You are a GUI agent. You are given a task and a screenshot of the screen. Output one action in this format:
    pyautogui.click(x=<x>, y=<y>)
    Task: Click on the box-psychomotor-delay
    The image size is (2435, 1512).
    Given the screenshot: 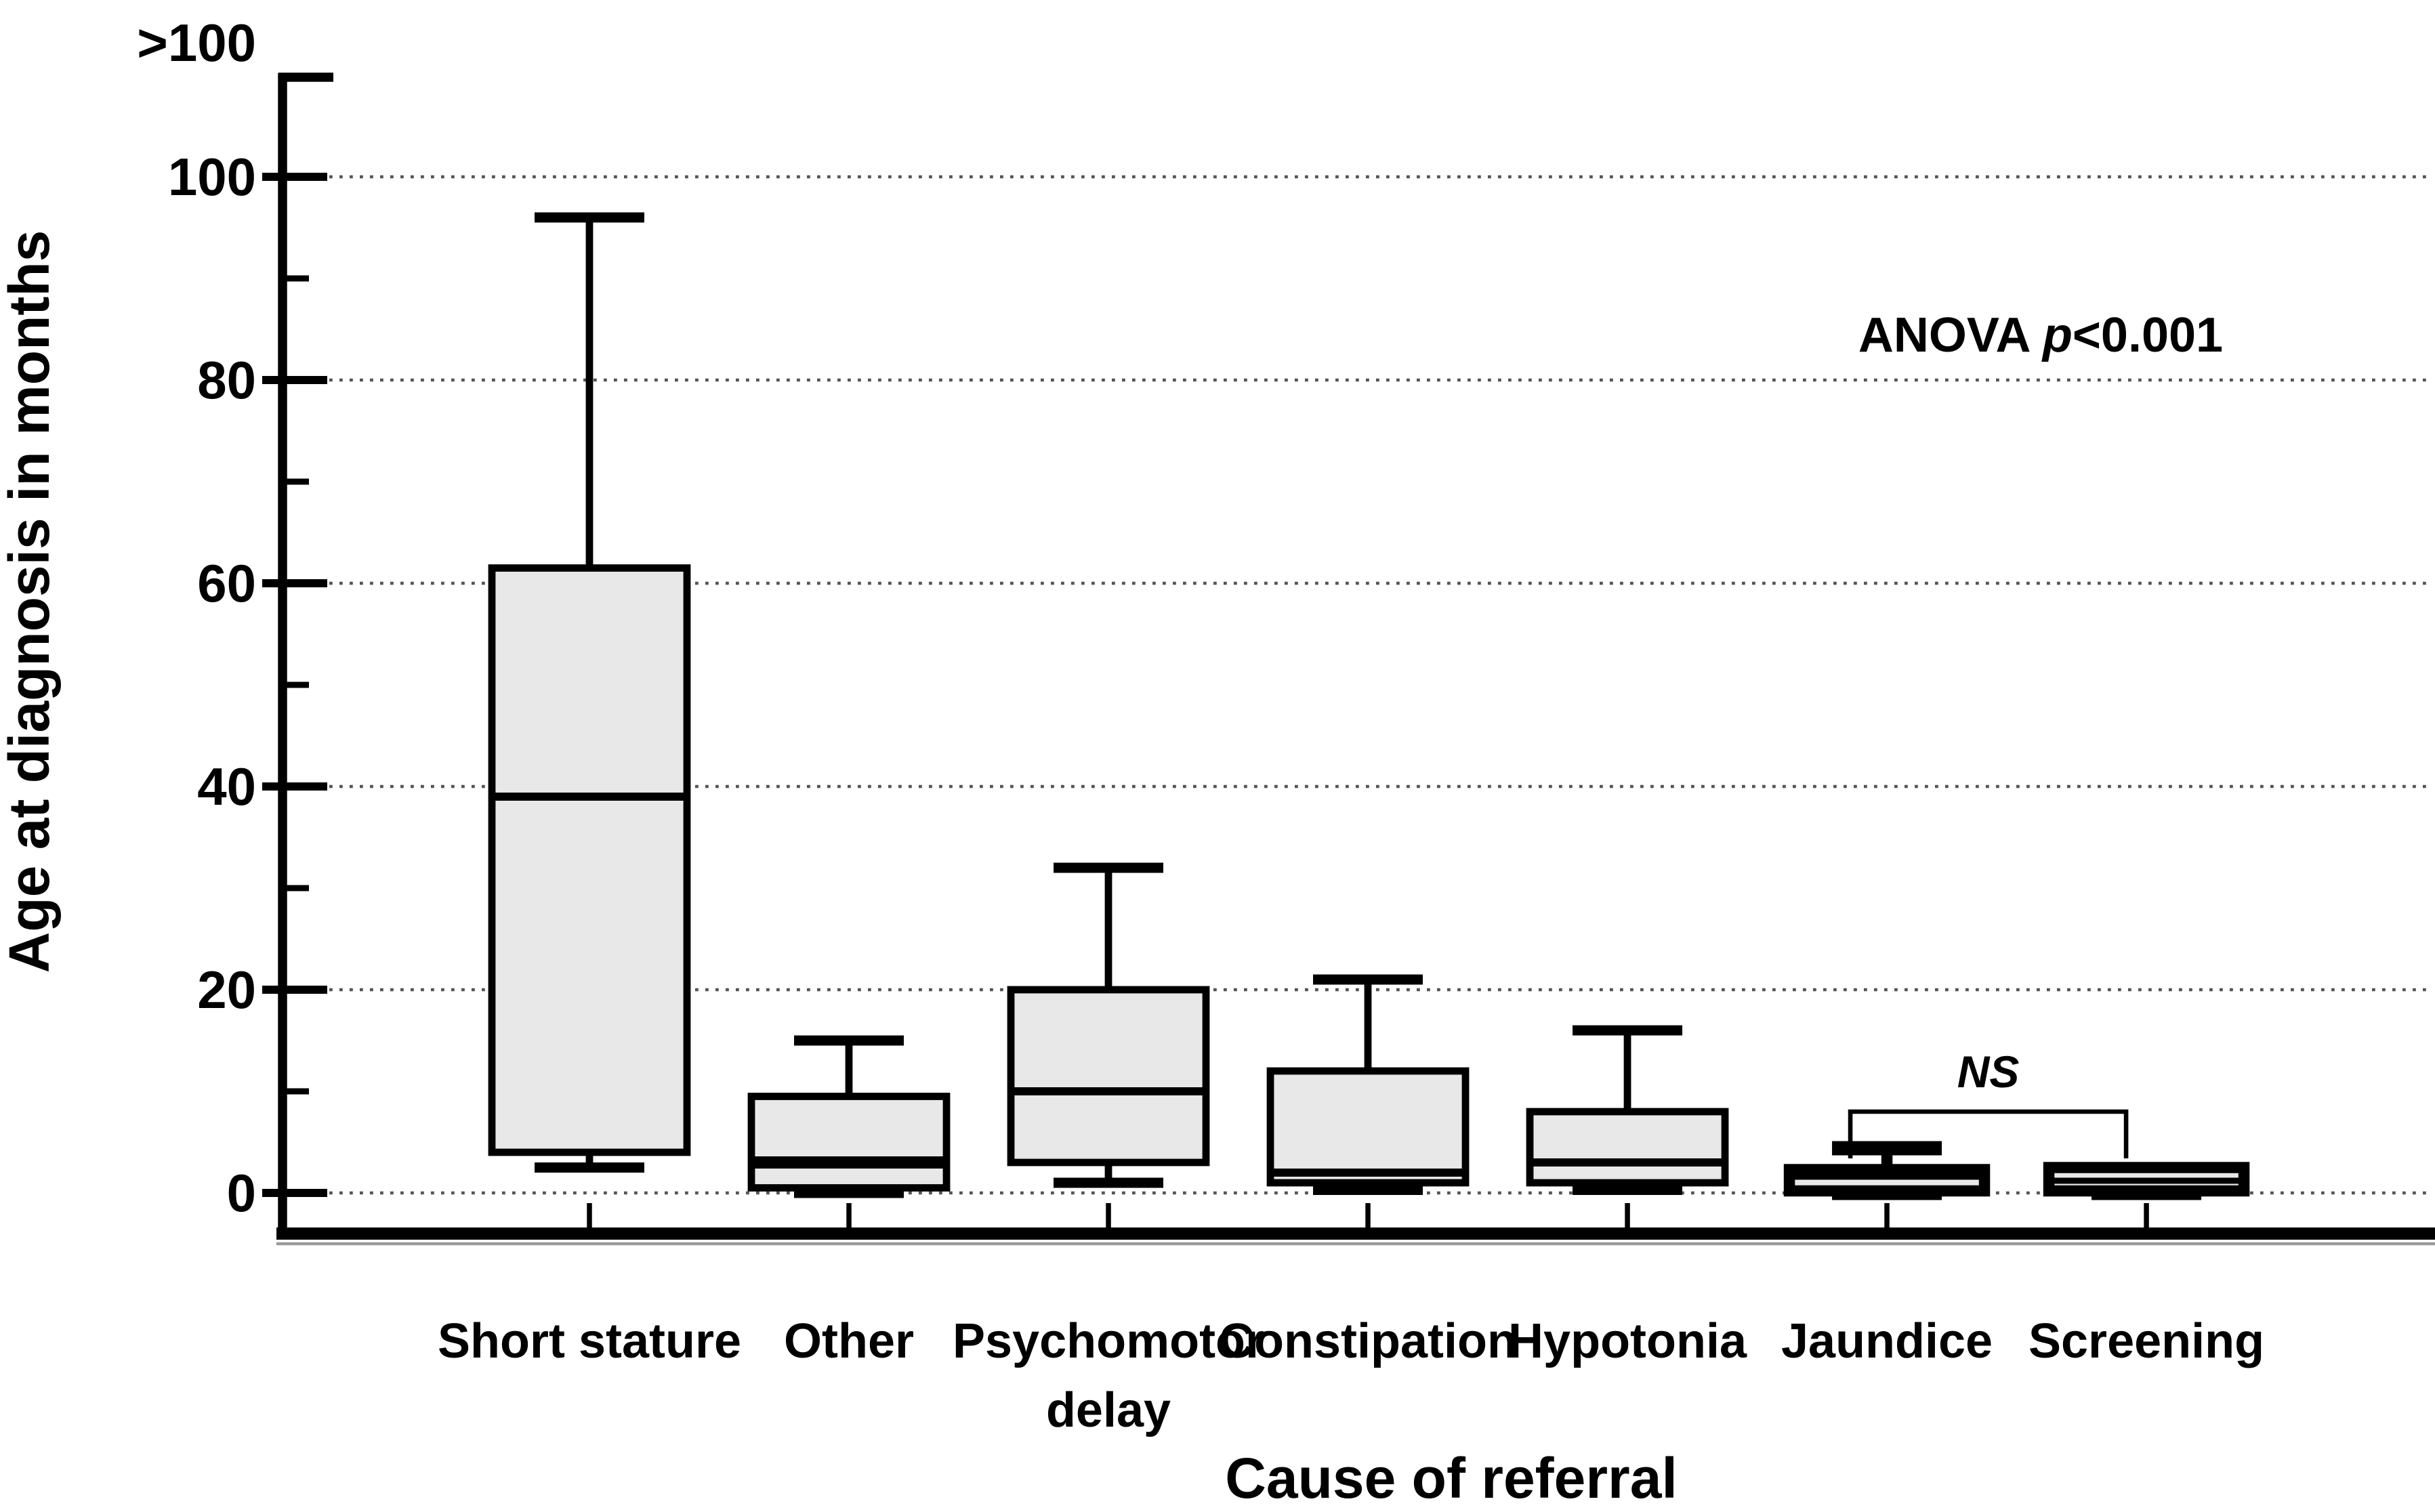 What is the action you would take?
    pyautogui.click(x=1109, y=1076)
    